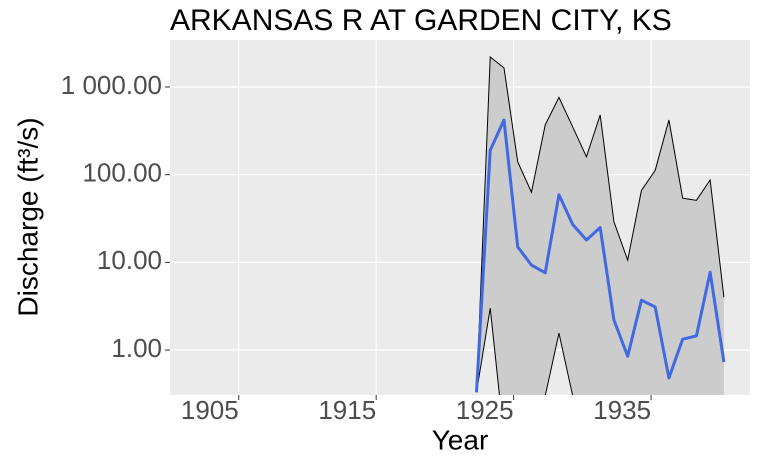 The width and height of the screenshot is (757, 469). Describe the element at coordinates (122, 173) in the screenshot. I see `y-tick-label: 100.00` at that location.